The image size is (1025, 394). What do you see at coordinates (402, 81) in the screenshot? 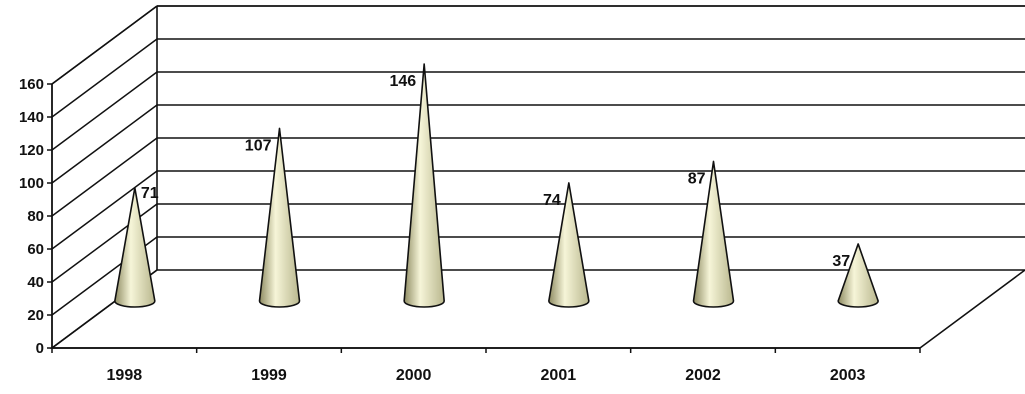
I see `data-label: 146` at bounding box center [402, 81].